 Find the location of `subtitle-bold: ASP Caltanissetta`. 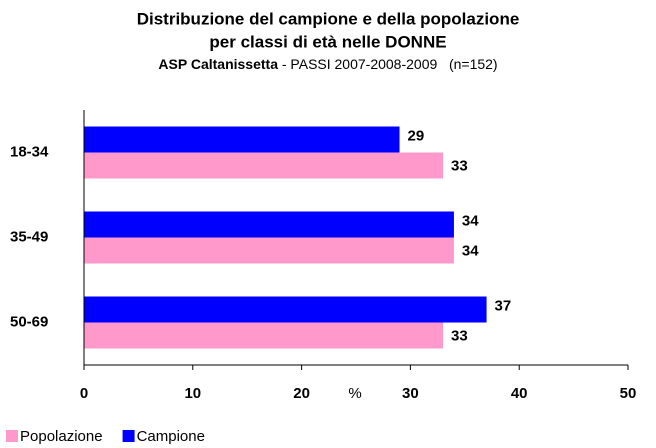

subtitle-bold: ASP Caltanissetta is located at coordinates (218, 64).